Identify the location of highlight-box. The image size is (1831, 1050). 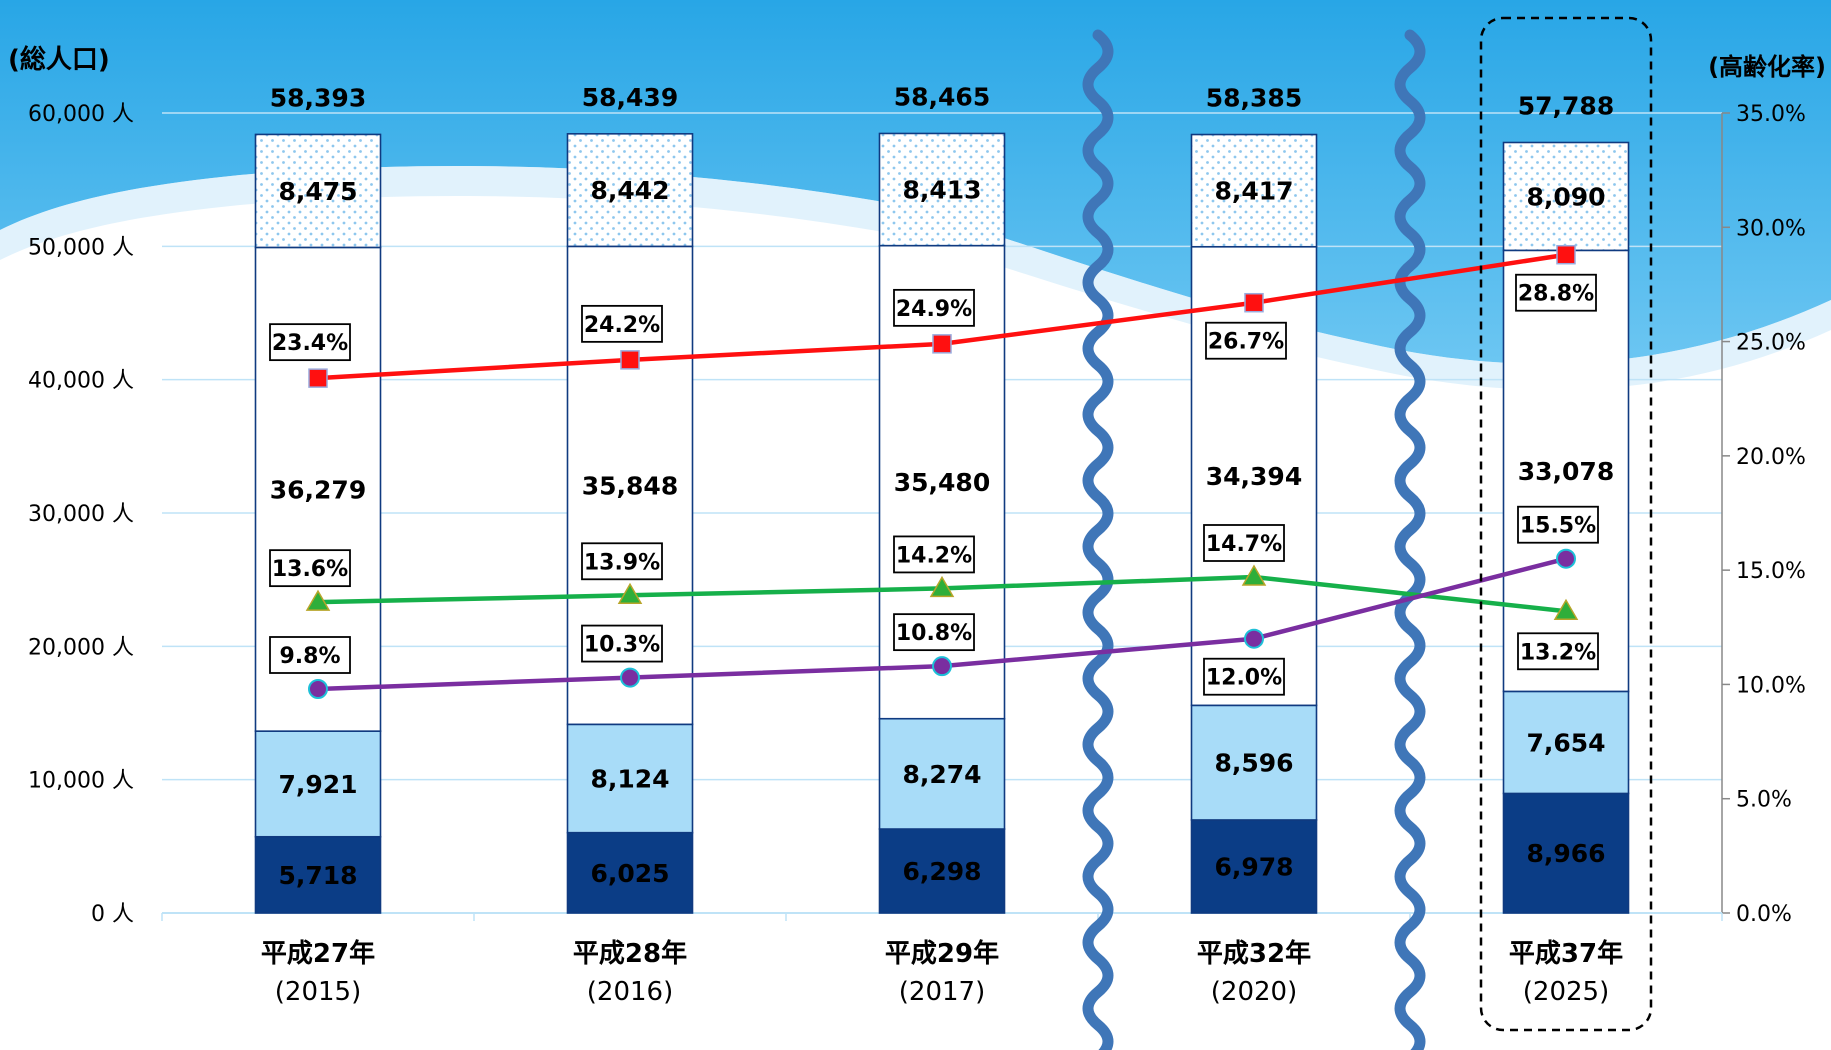
(1566, 524).